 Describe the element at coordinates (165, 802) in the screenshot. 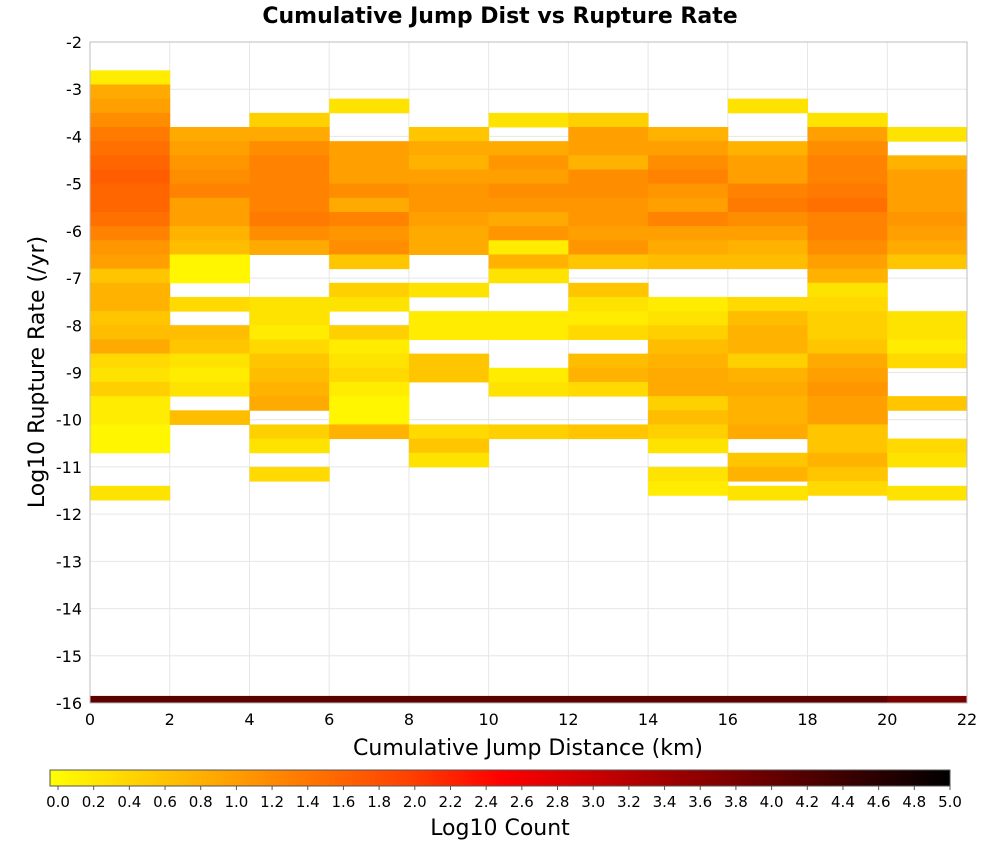

I see `colorbar-tick-label: 0.6` at that location.